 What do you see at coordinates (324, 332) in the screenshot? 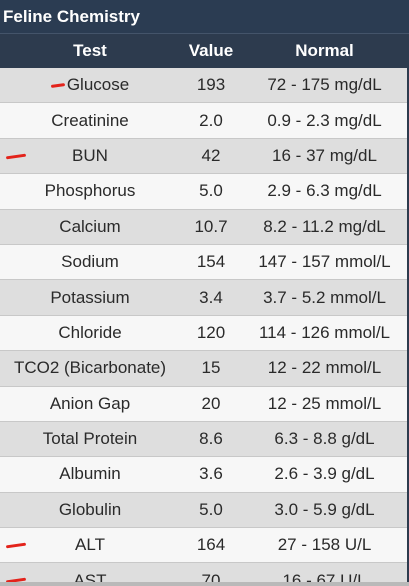
I see `normal-range: 114 - 126 mmol/L` at bounding box center [324, 332].